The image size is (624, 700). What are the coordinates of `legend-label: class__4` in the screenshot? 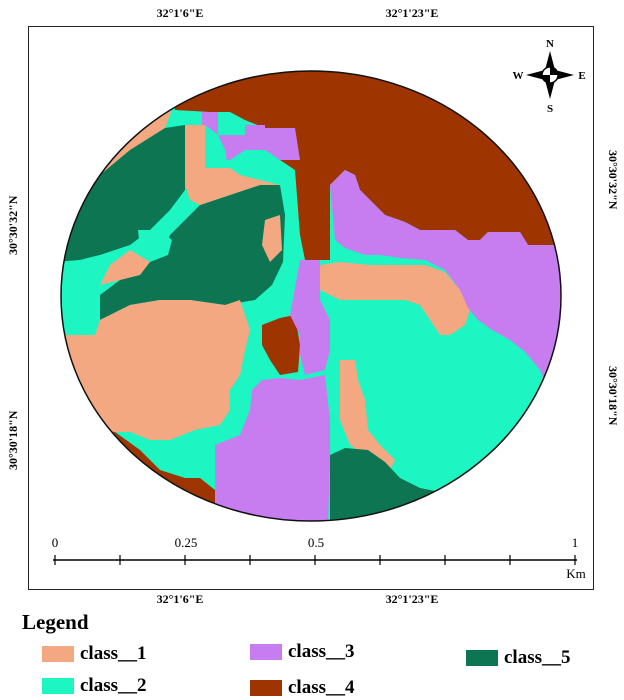 It's located at (321, 687).